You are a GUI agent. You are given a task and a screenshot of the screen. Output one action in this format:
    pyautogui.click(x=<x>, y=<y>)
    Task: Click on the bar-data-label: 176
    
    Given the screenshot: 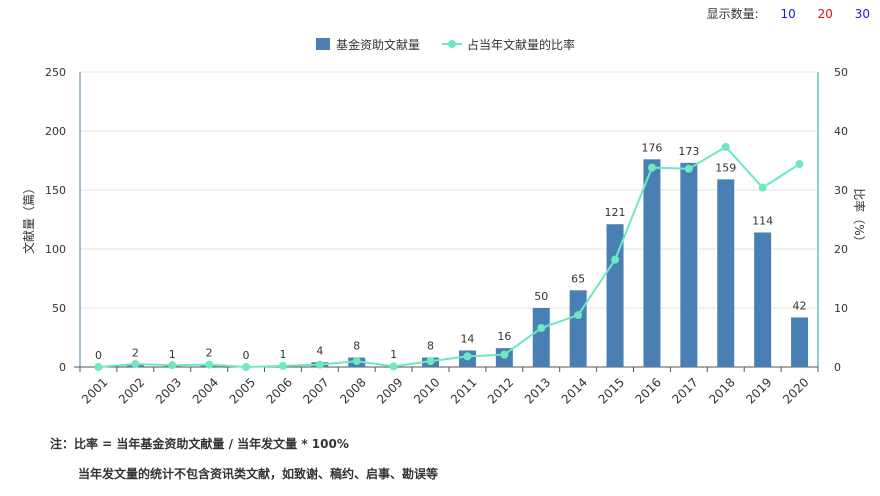 What is the action you would take?
    pyautogui.click(x=651, y=147)
    